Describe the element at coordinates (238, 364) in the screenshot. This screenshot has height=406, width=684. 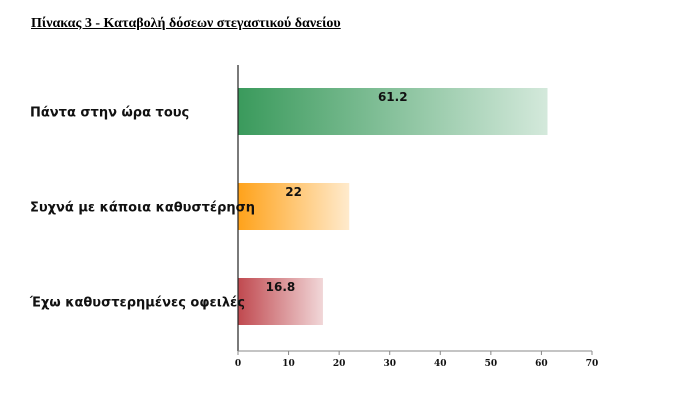
I see `x-tick-label-0: 0` at that location.